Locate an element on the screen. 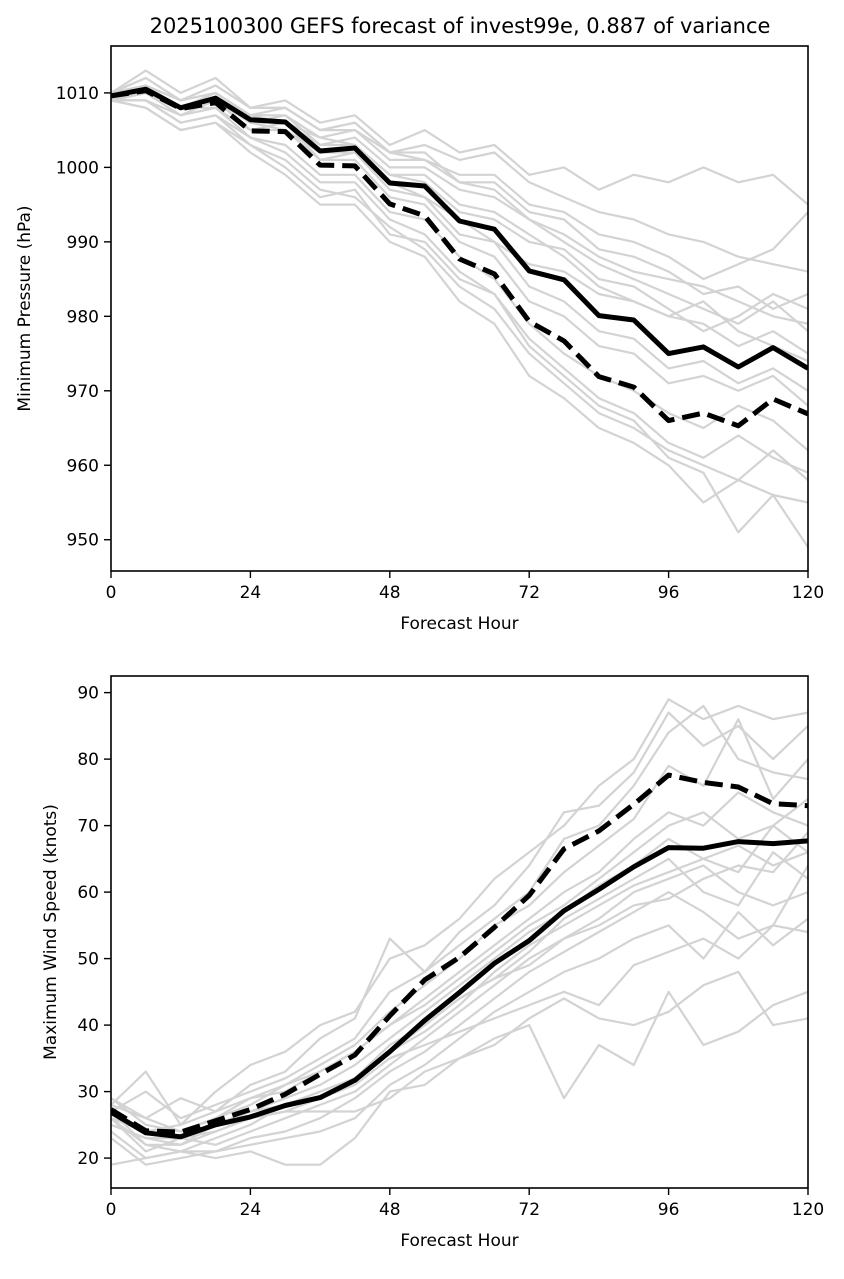 The width and height of the screenshot is (844, 1279). pressure-x-tick-label: 0 is located at coordinates (111, 593).